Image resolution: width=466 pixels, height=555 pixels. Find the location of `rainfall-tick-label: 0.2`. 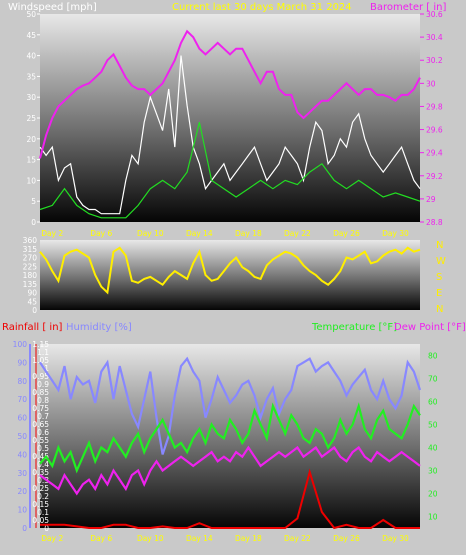

rainfall-tick-label: 0.2 is located at coordinates (43, 496).